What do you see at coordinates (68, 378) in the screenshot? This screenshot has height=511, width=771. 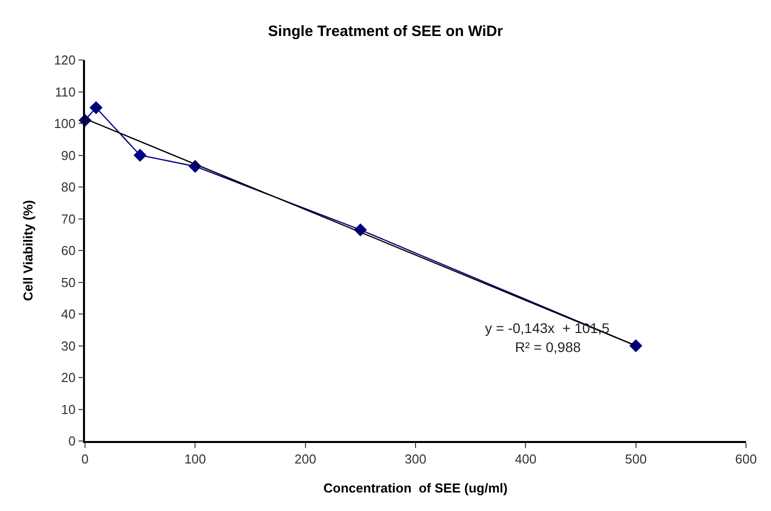 I see `y-tick-label: 20` at bounding box center [68, 378].